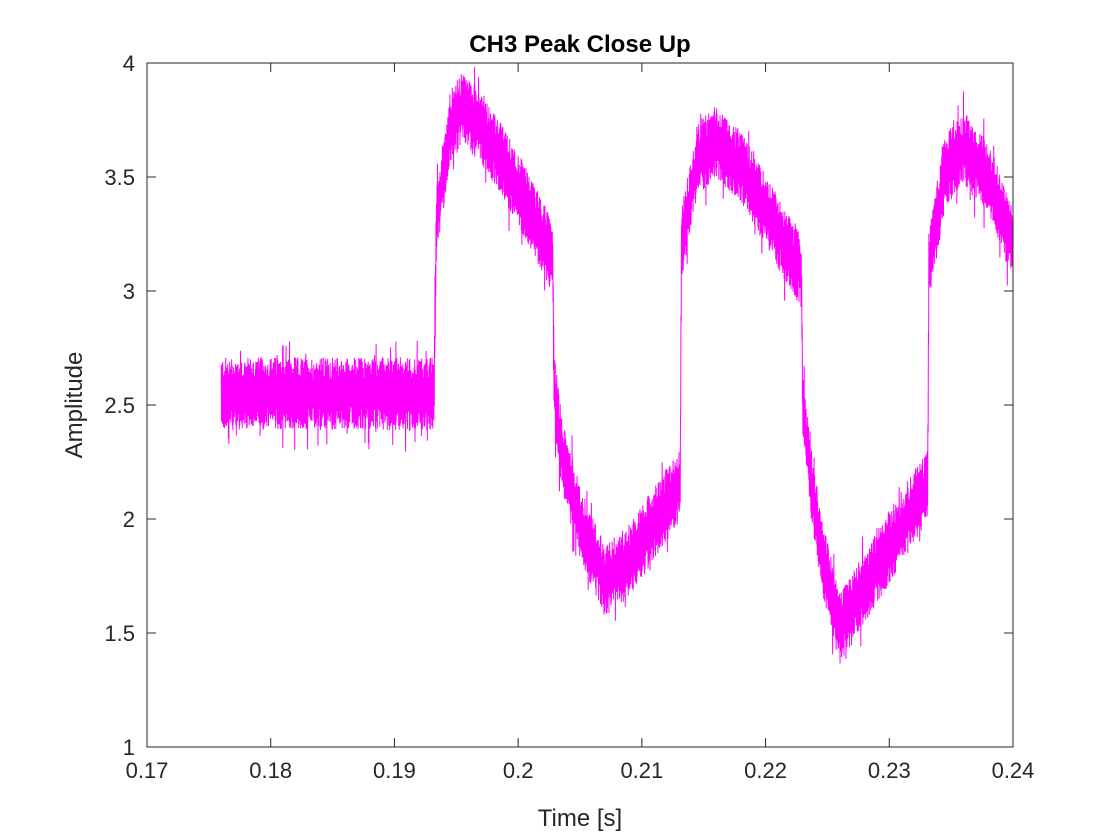  What do you see at coordinates (147, 770) in the screenshot?
I see `x-tick-label: 0.17` at bounding box center [147, 770].